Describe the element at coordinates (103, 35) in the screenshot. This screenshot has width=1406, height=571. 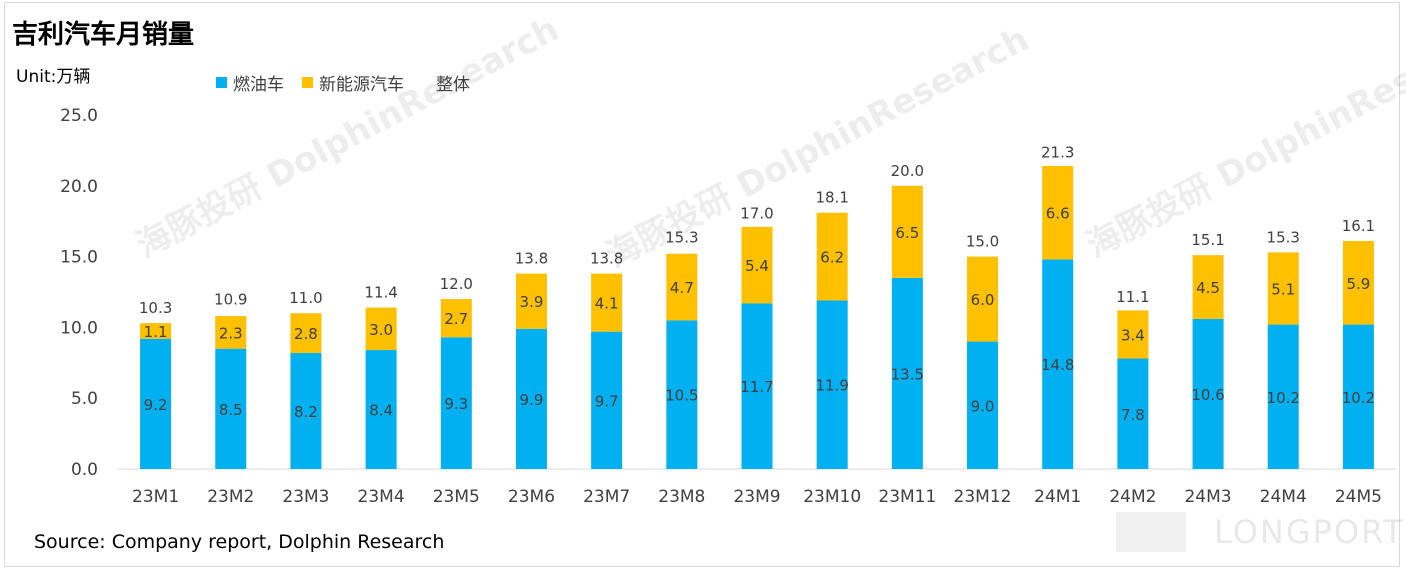
I see `chart-title: 吉利汽车月销量` at that location.